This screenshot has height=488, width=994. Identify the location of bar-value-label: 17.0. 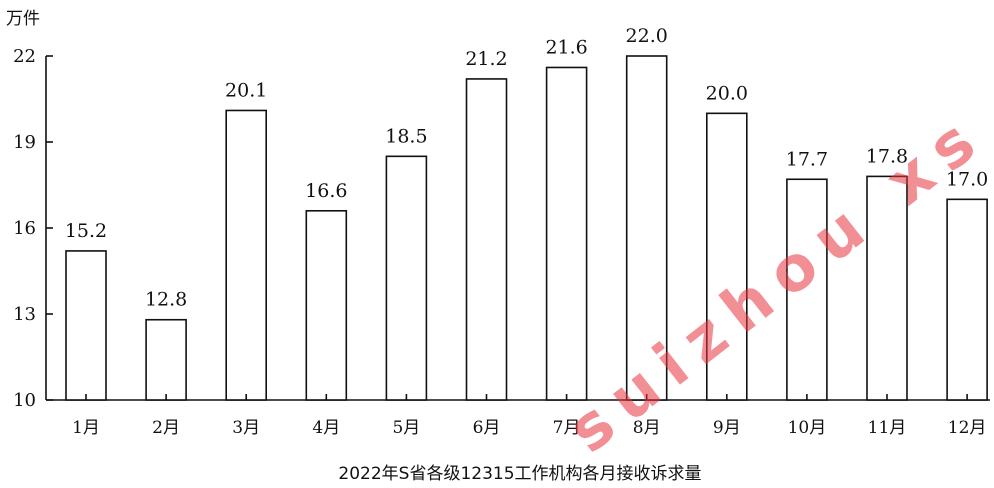
(967, 179).